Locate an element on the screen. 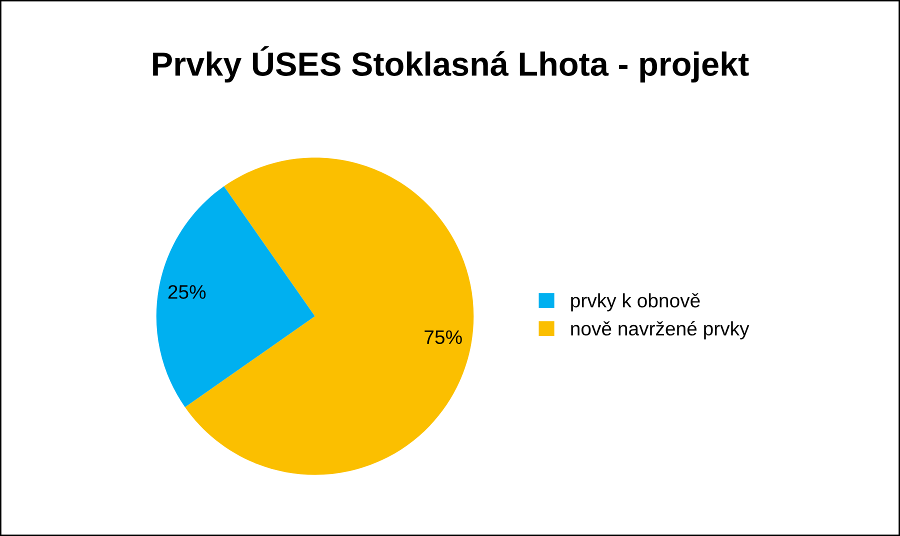 The image size is (900, 536). data-label: 75% is located at coordinates (443, 337).